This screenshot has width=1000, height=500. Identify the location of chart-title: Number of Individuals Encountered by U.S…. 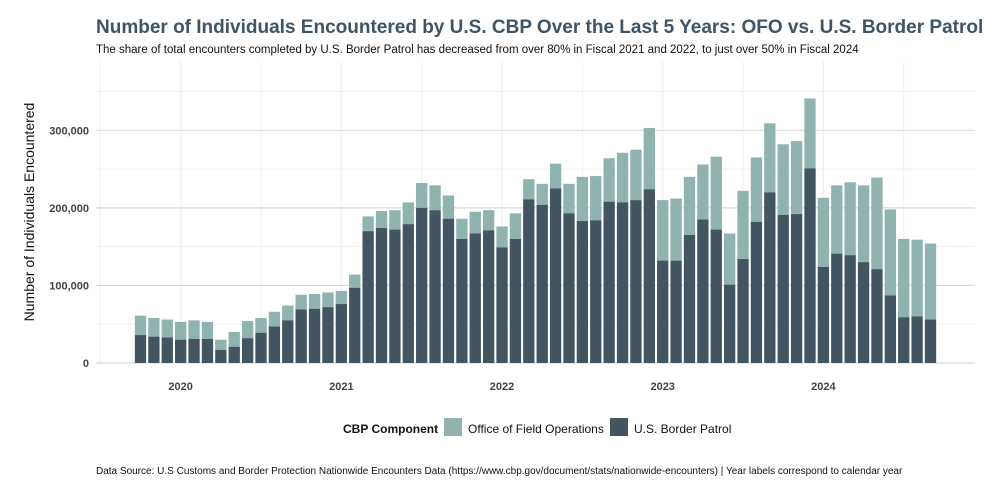
(539, 27).